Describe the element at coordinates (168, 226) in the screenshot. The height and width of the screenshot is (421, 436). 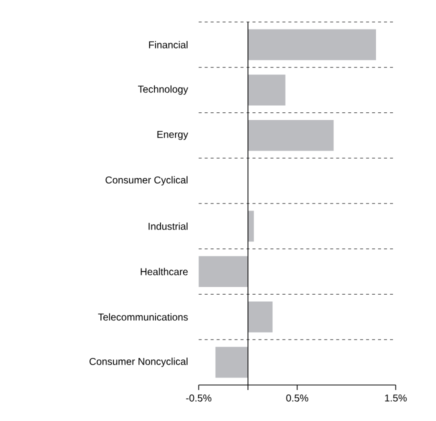
I see `y-tick-label: Industrial` at that location.